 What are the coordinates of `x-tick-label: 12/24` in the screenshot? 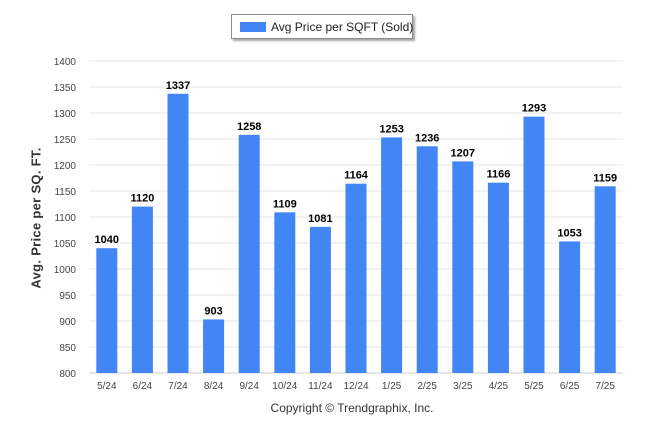 It's located at (355, 386).